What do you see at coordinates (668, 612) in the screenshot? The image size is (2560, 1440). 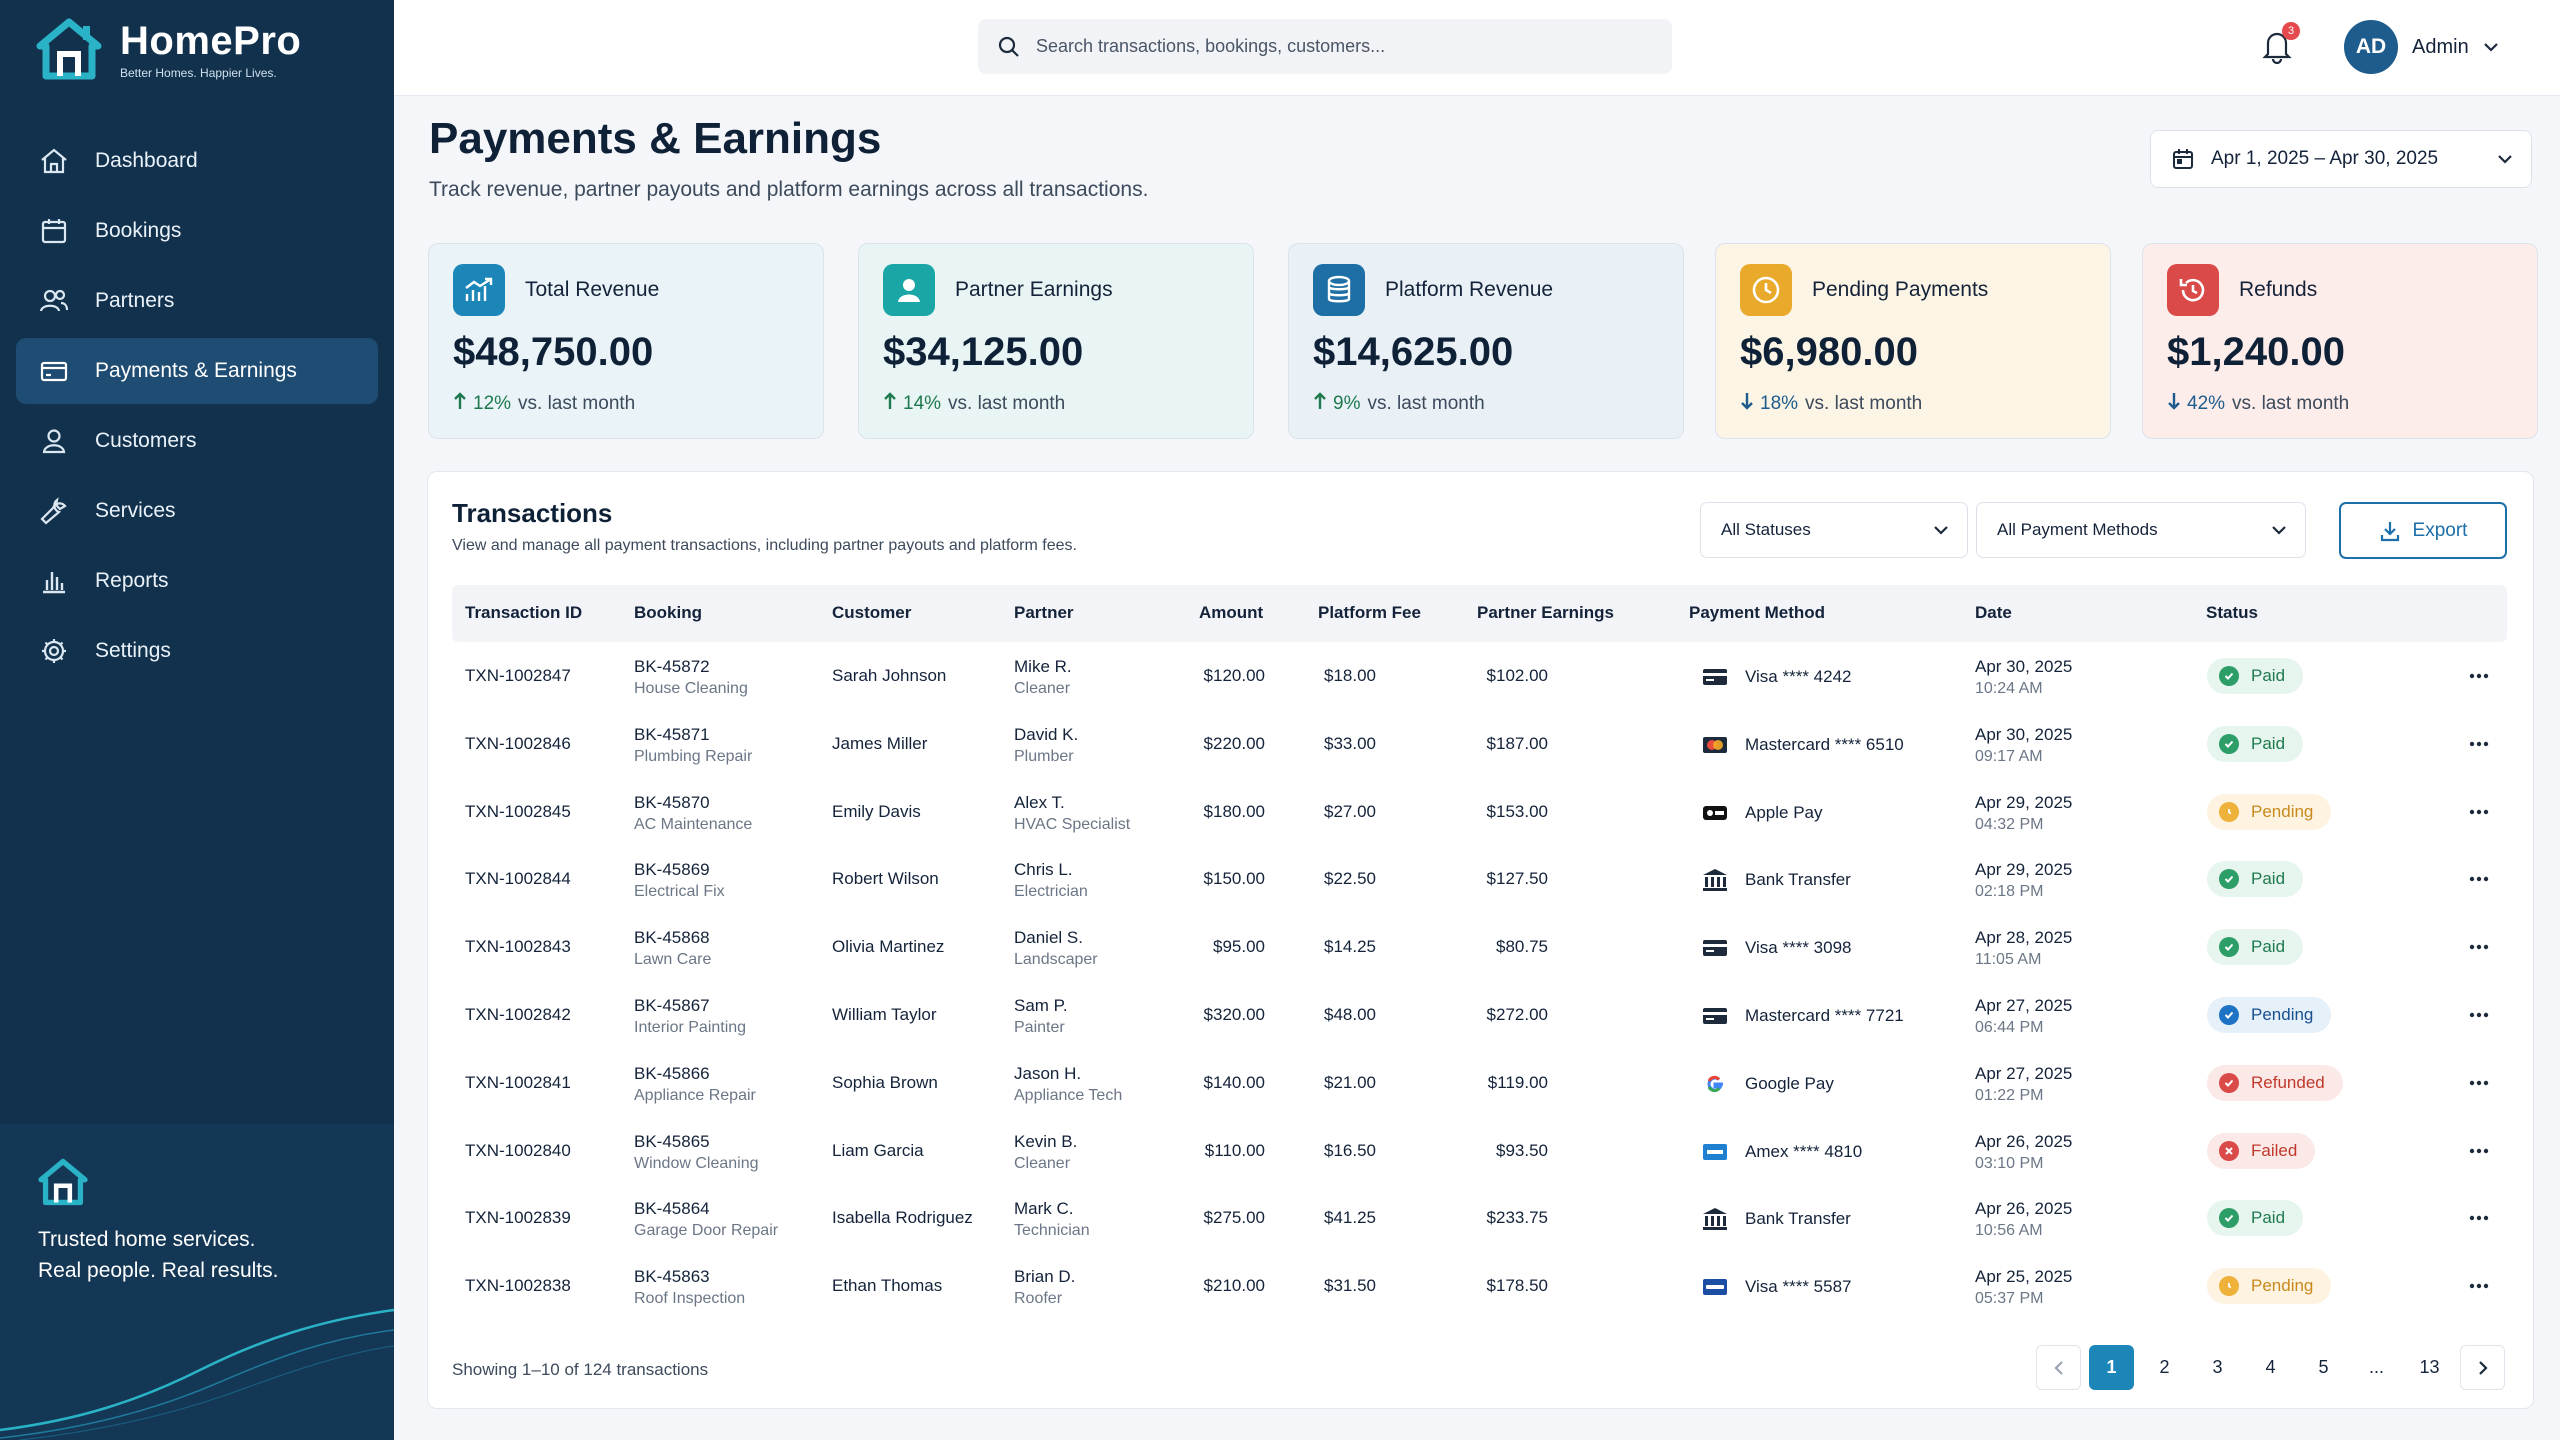 I see `column-header-booking: Booking` at bounding box center [668, 612].